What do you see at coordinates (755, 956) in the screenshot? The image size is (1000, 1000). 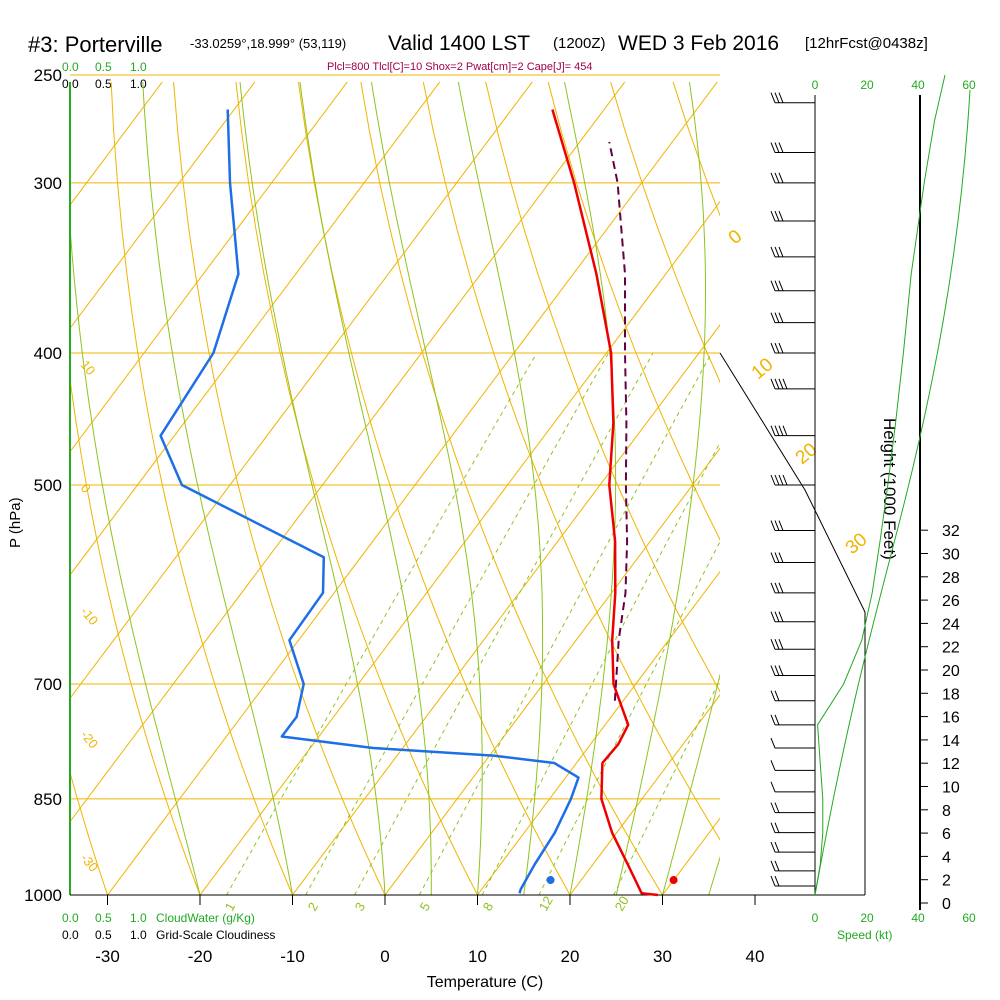 I see `temp-tick-40: 40` at bounding box center [755, 956].